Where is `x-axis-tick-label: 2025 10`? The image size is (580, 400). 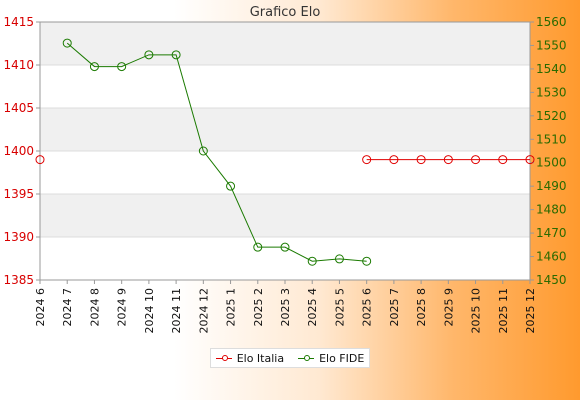
x-axis-tick-label: 2025 10 is located at coordinates (476, 311).